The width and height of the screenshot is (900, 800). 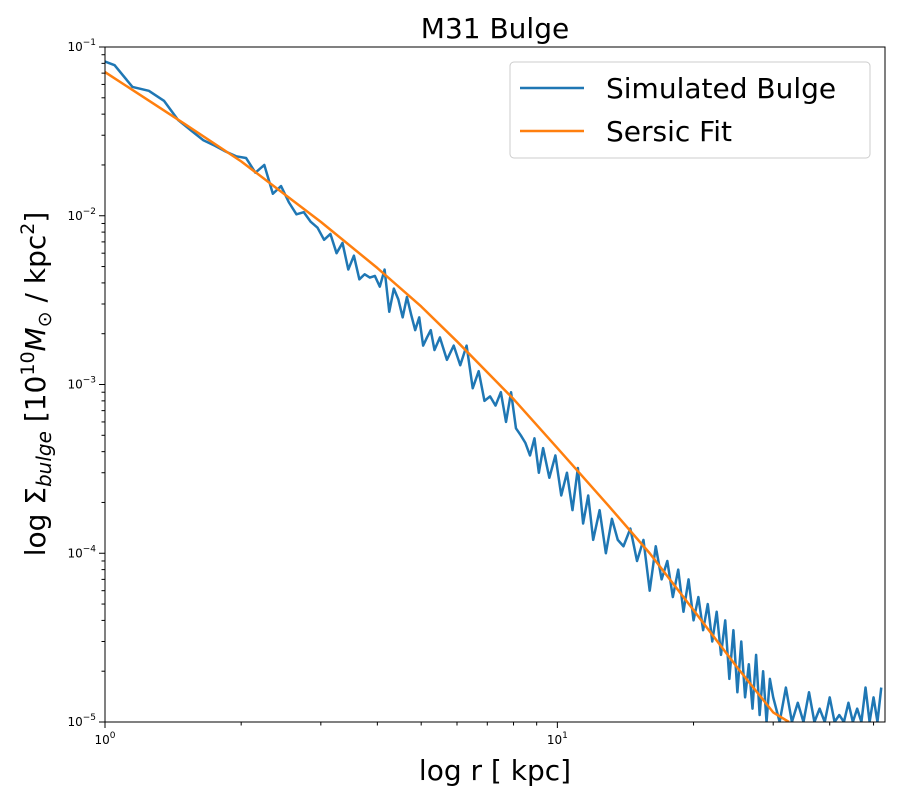 What do you see at coordinates (669, 131) in the screenshot?
I see `legend-label-sersic-fit: Sersic Fit` at bounding box center [669, 131].